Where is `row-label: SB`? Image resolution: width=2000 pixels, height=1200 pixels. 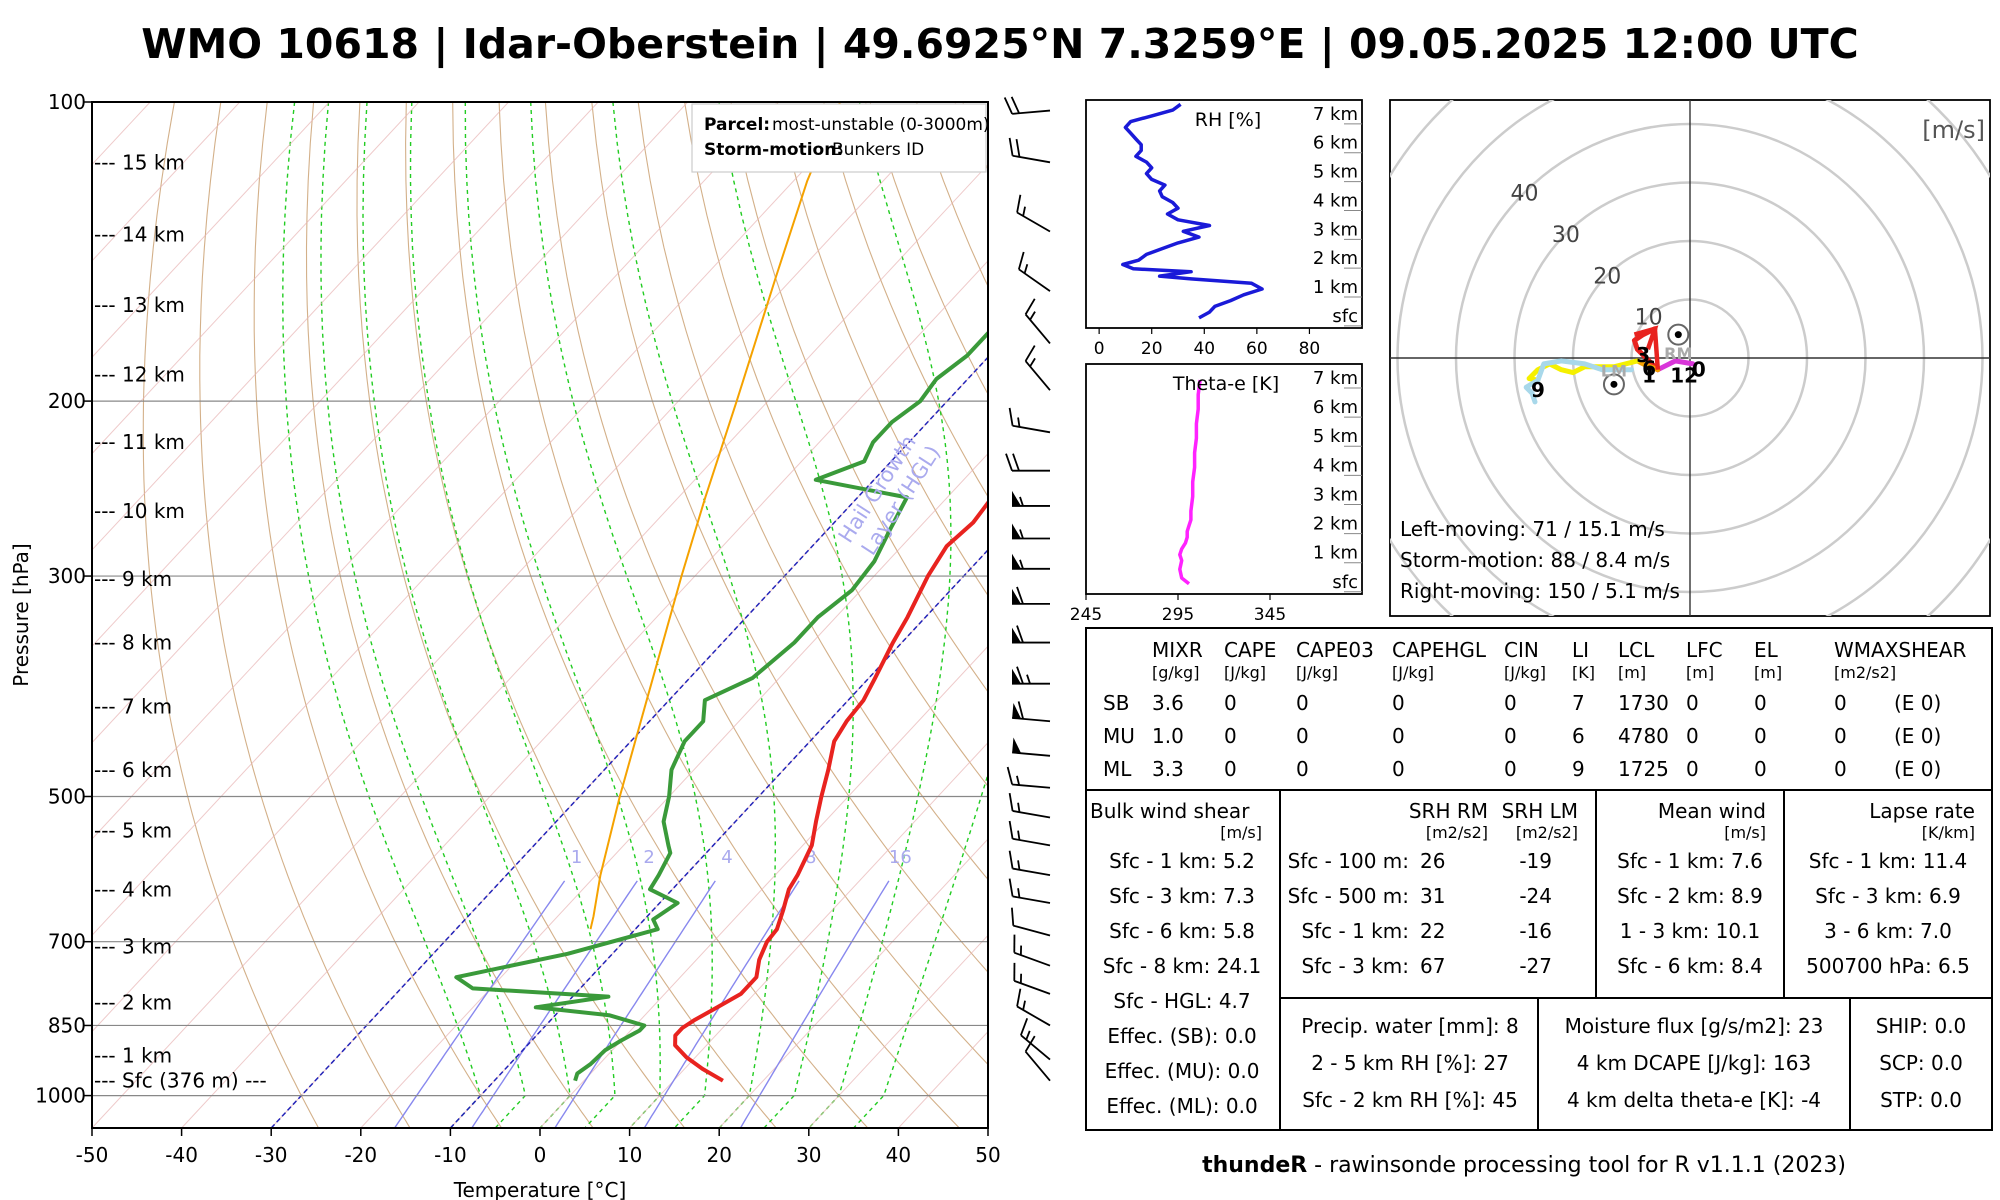
row-label: SB is located at coordinates (1116, 703).